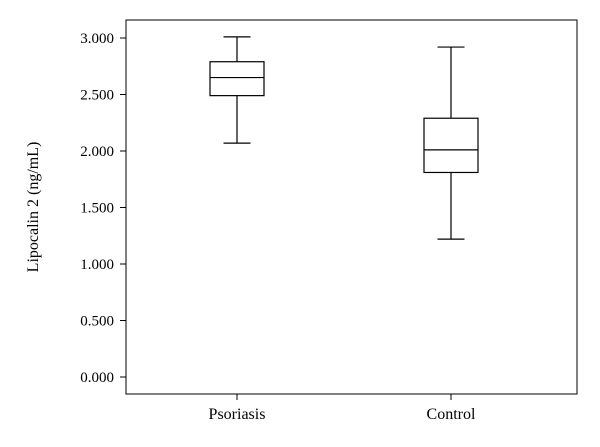 This screenshot has width=600, height=447. I want to click on y-axis: 0.000 0.500 1.000 1.500 2.000 2.500 3.000, so click(103, 208).